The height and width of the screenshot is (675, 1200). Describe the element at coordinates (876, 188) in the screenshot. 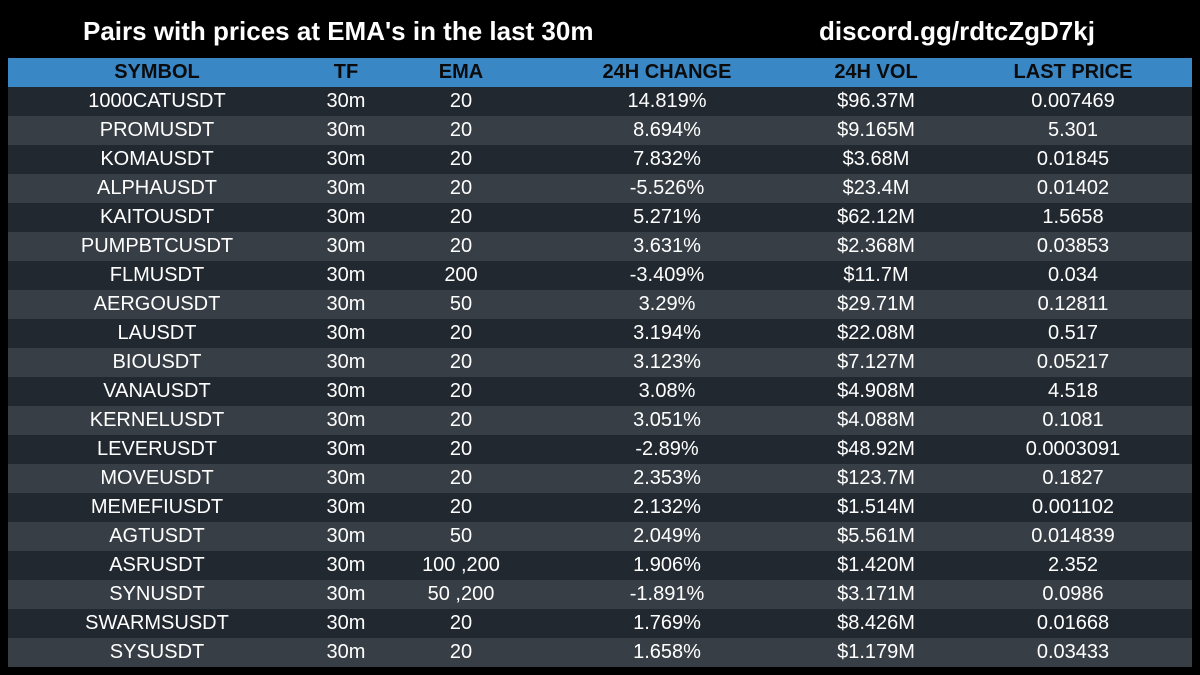

I see `cell-24h-vol: $23.4M` at that location.